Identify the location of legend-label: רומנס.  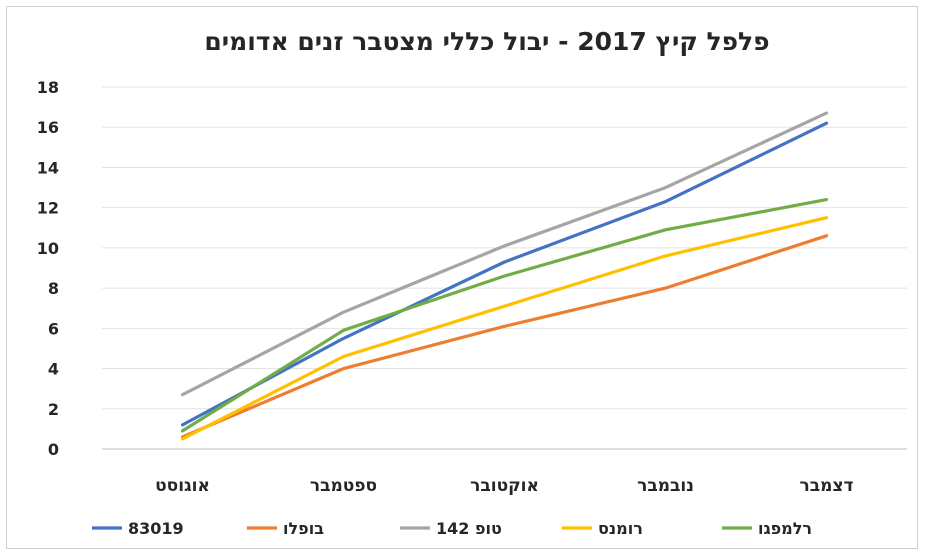
(620, 528).